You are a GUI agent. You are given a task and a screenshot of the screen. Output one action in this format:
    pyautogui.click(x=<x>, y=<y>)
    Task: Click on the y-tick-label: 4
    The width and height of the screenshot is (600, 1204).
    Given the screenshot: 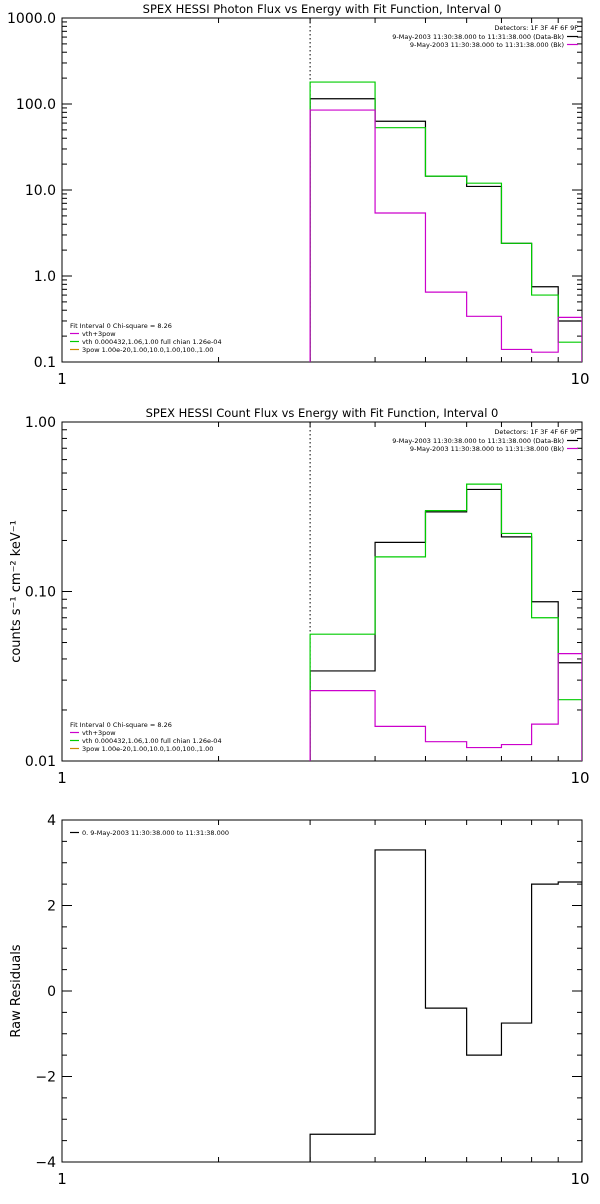 What is the action you would take?
    pyautogui.click(x=51, y=821)
    